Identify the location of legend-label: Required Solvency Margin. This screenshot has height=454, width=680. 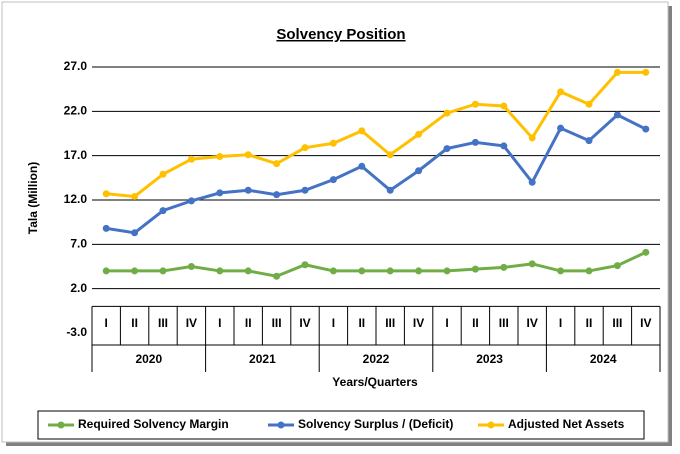
(153, 424).